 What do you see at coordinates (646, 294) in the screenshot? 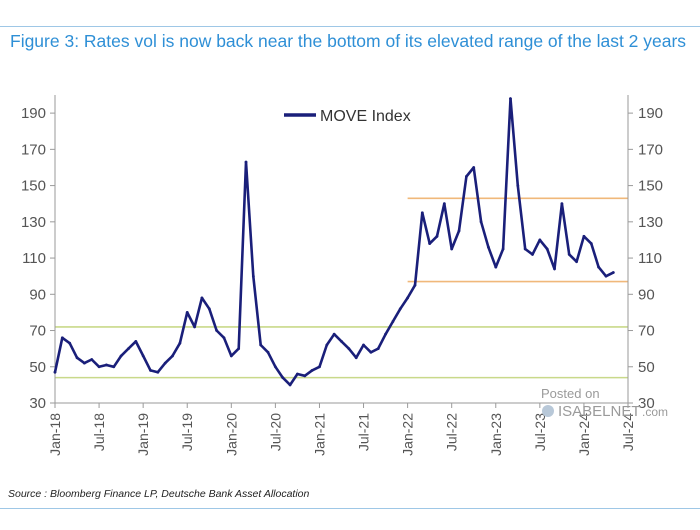
I see `y-tick-label-right: 90` at bounding box center [646, 294].